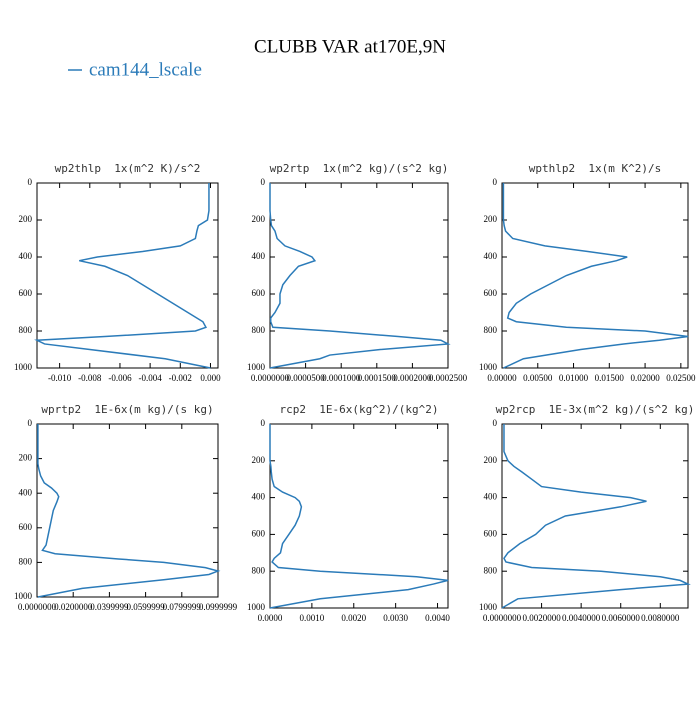  What do you see at coordinates (395, 618) in the screenshot?
I see `x-tick-label: 0.0030` at bounding box center [395, 618].